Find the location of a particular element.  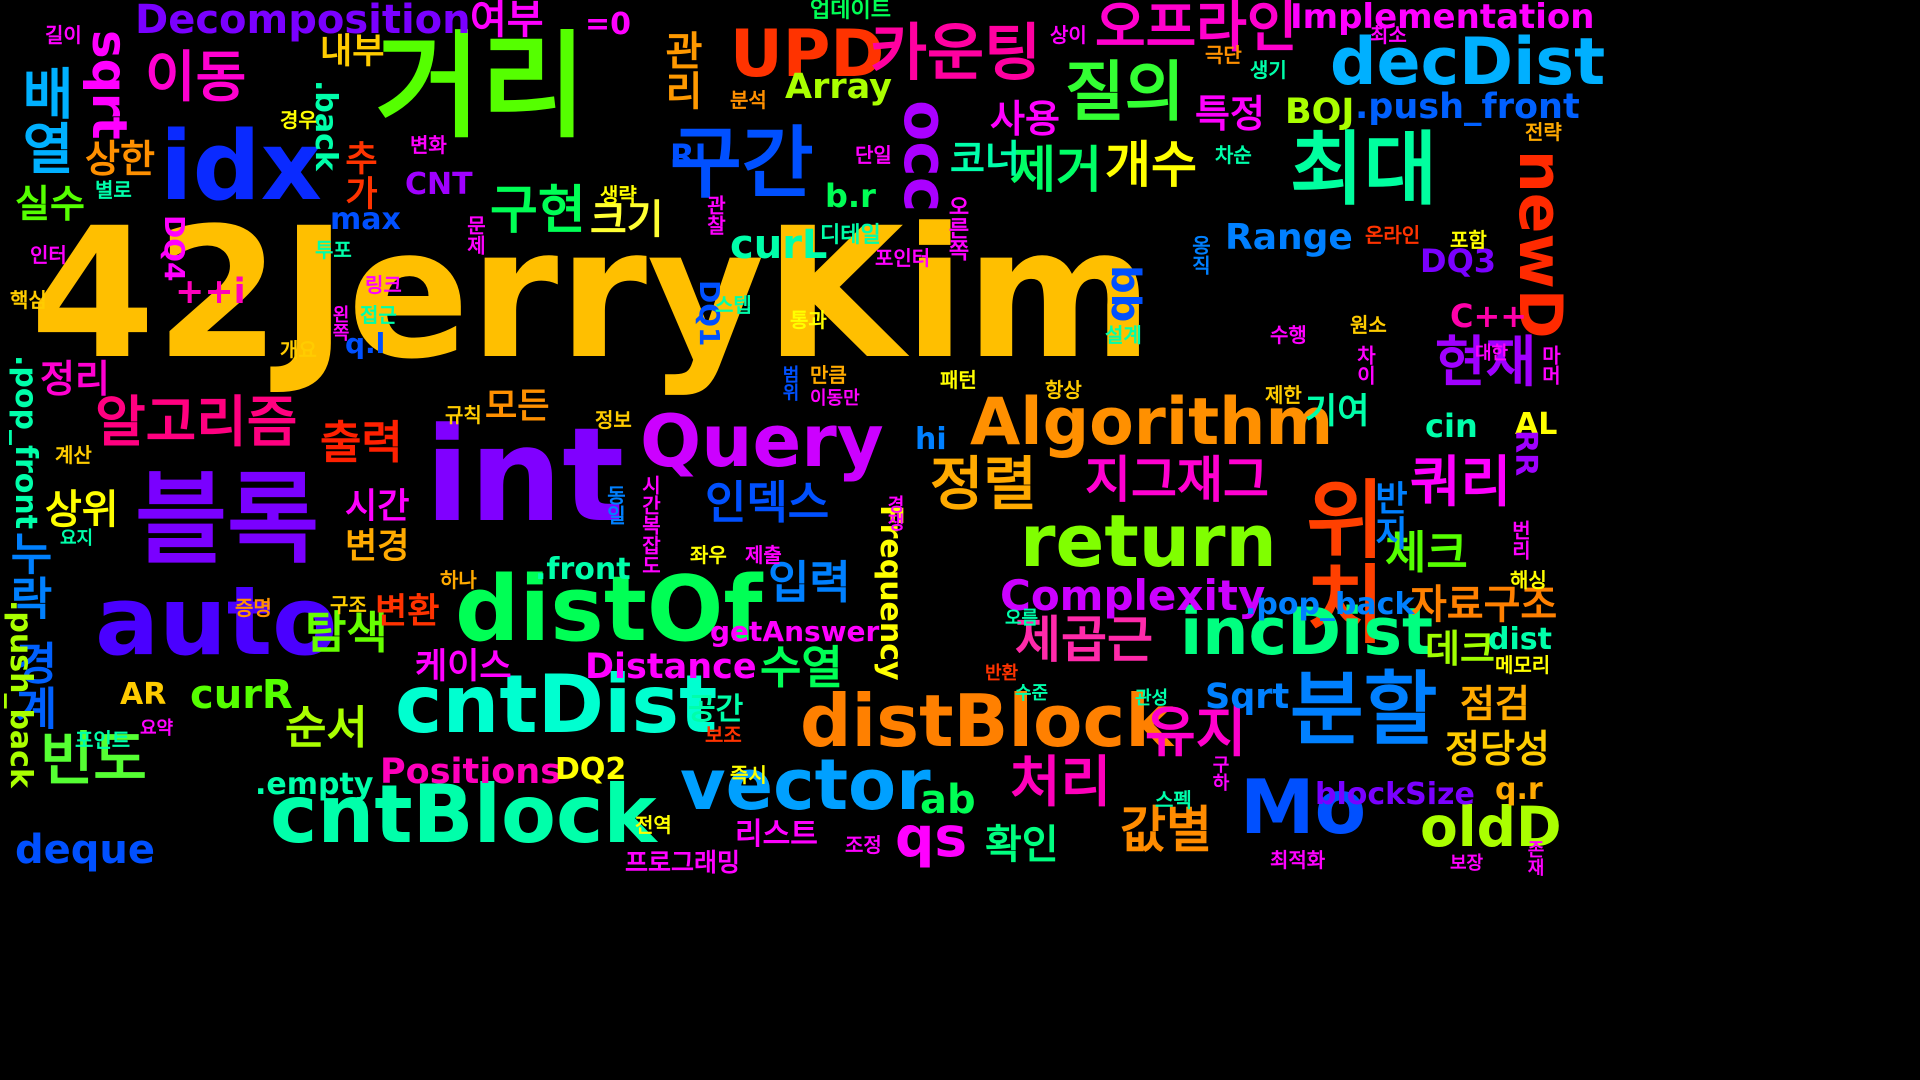

word-69: Implementation is located at coordinates (1442, 18).